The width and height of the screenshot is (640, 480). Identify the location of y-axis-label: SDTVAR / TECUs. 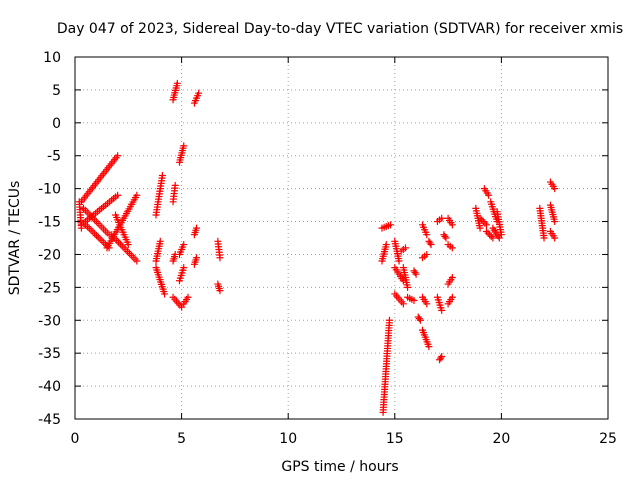
(15, 238).